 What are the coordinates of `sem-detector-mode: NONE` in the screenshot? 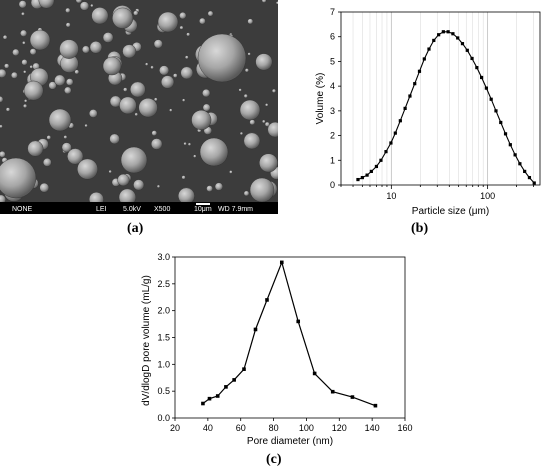 It's located at (22, 209).